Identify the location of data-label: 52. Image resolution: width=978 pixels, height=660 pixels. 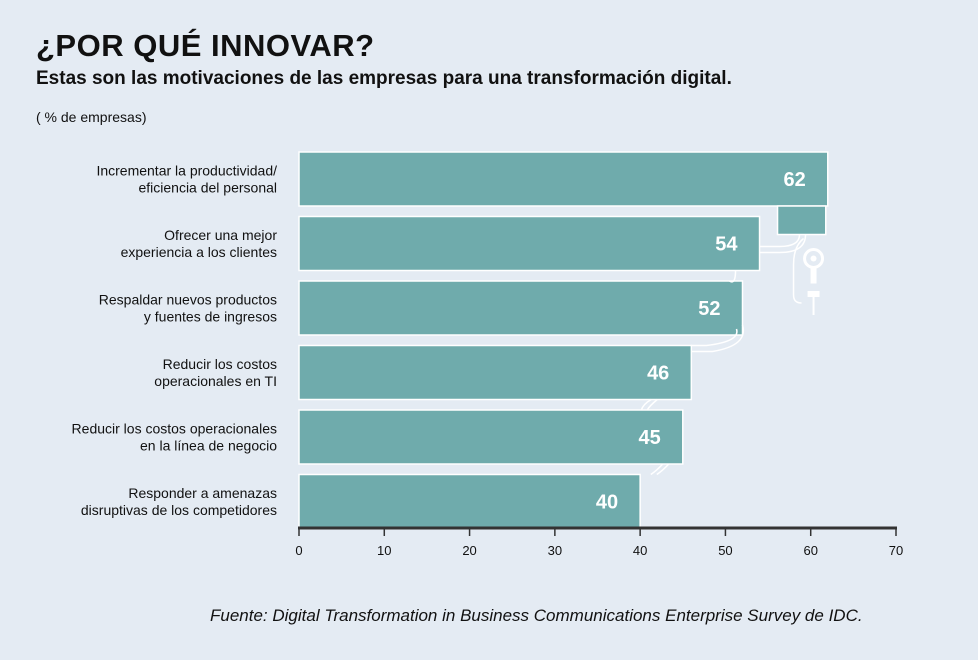
(709, 309).